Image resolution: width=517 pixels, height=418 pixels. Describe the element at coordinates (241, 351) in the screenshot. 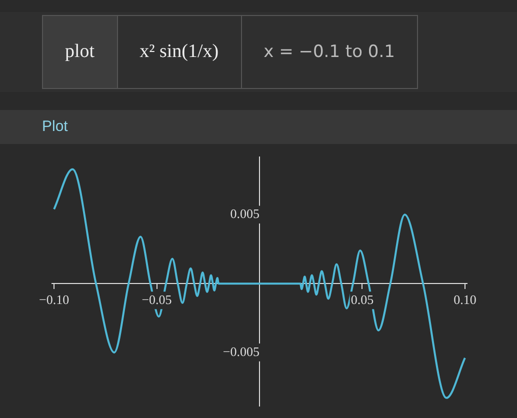

I see `y-tick-label: −0.005` at that location.